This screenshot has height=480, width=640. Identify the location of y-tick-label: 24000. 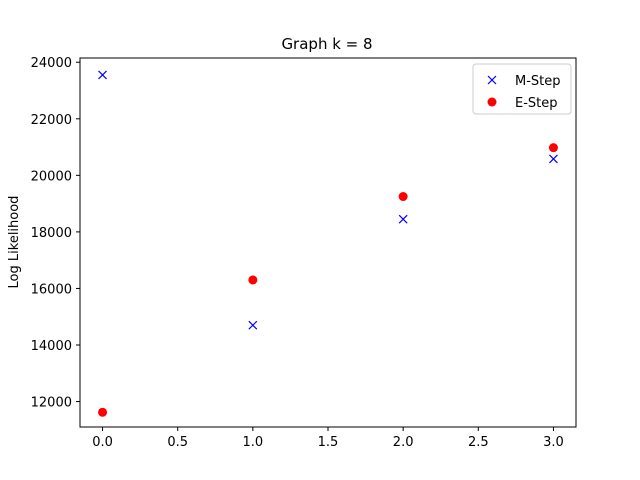
(51, 63).